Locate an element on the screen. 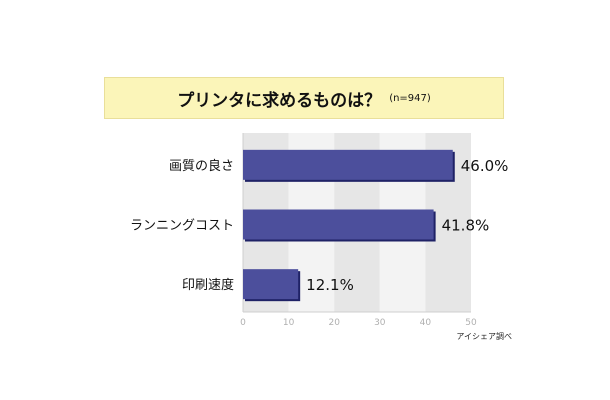  x-tick-label: 20 is located at coordinates (334, 323).